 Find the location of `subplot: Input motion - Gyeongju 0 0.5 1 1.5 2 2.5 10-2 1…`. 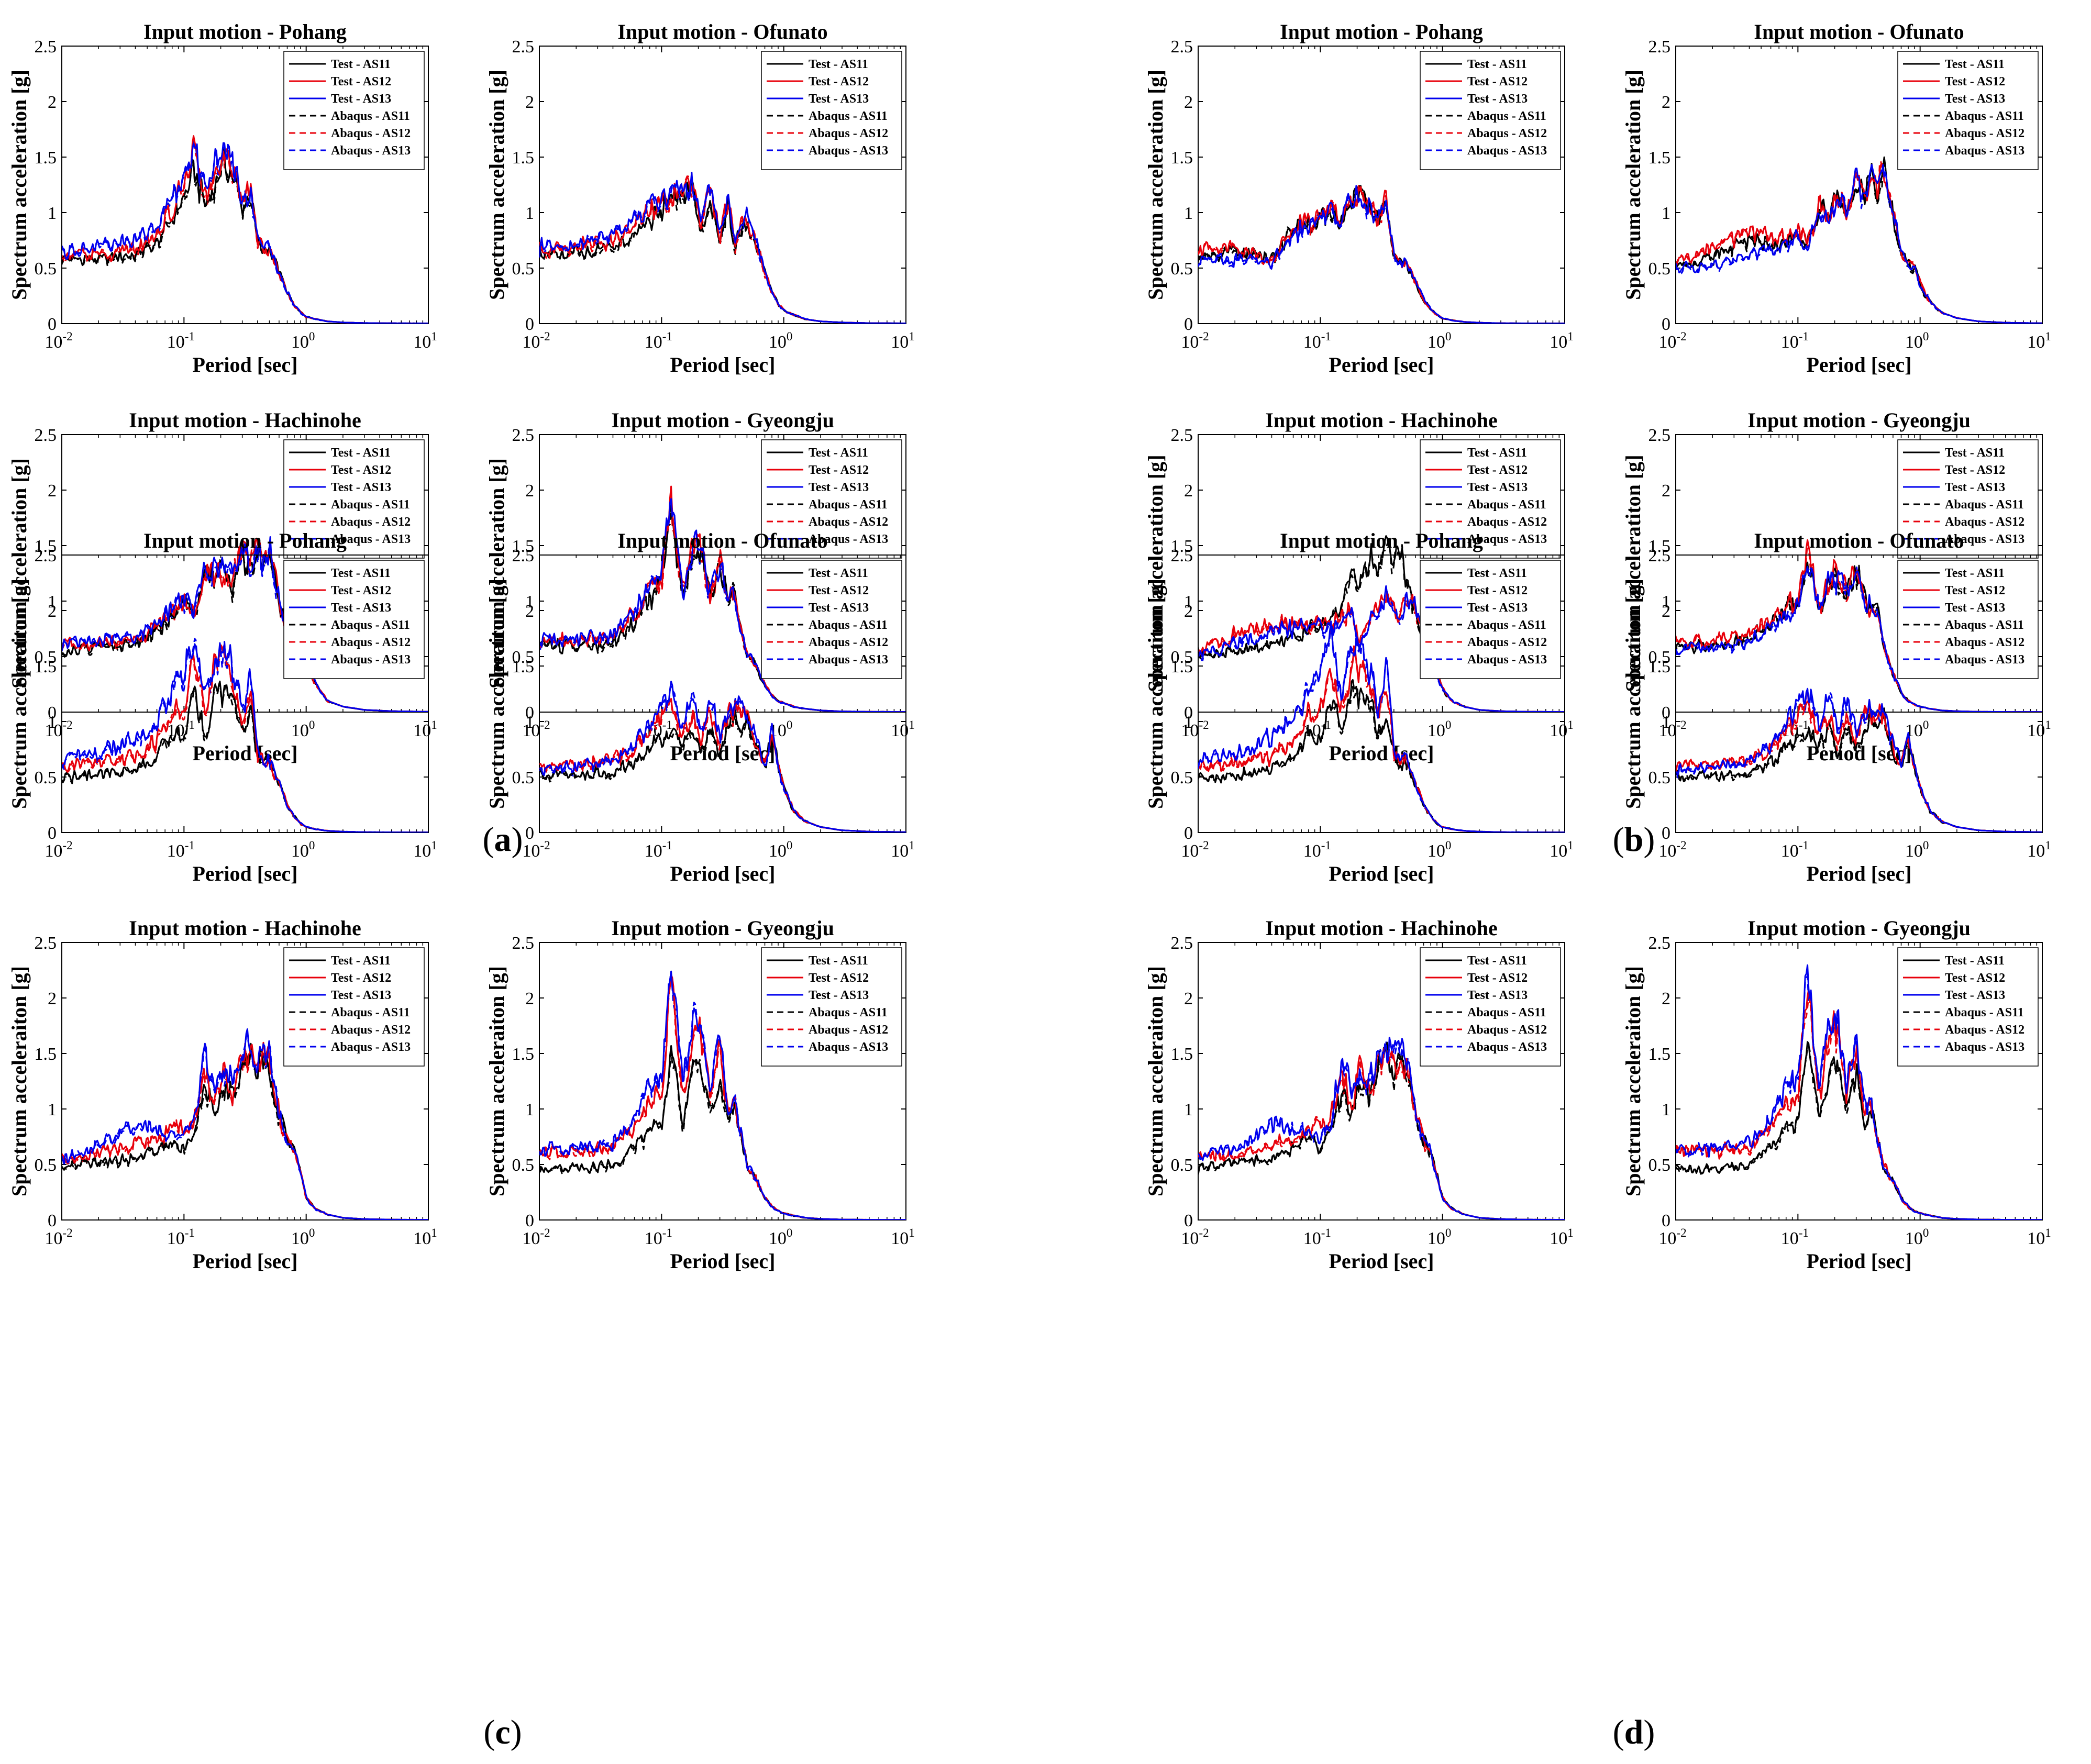

subplot: Input motion - Gyeongju 0 0.5 1 1.5 2 2.5 10-2 1… is located at coordinates (1836, 1095).